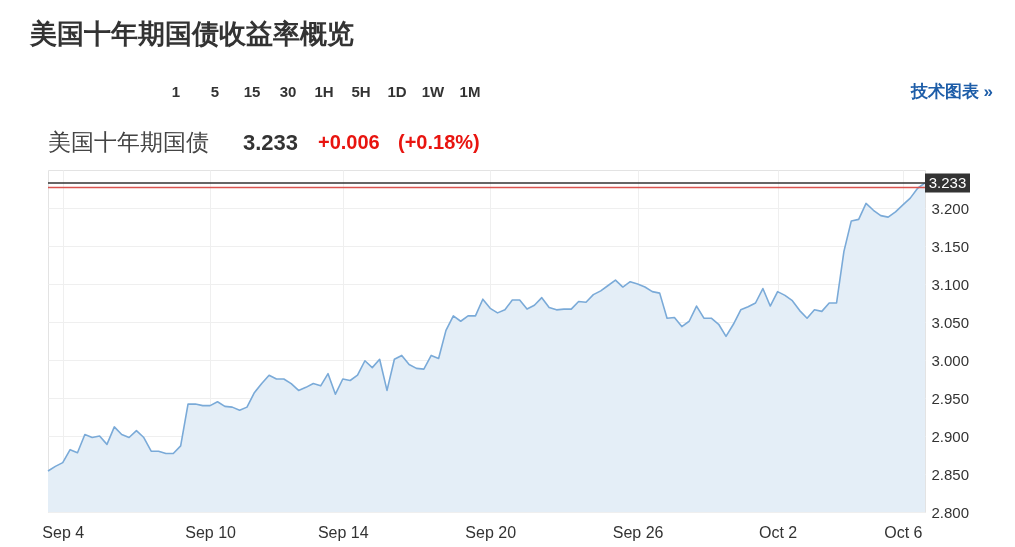 The width and height of the screenshot is (1015, 547). What do you see at coordinates (63, 532) in the screenshot?
I see `x-tick-label: Sep 4` at bounding box center [63, 532].